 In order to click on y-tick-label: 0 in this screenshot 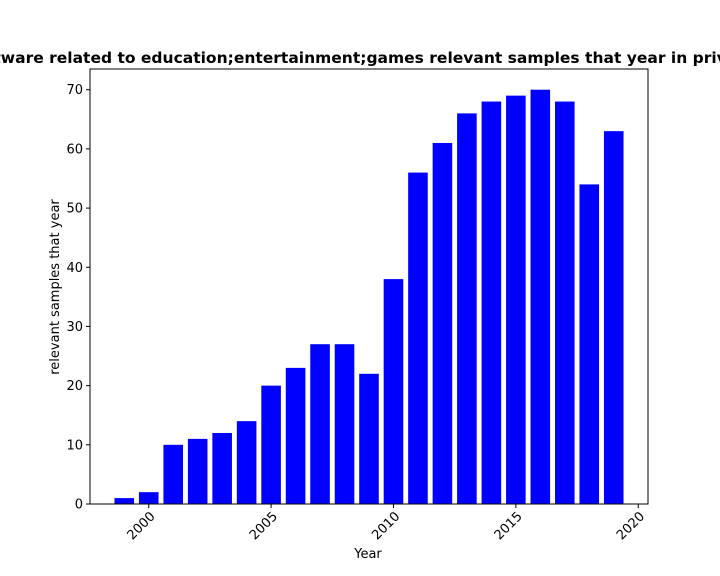, I will do `click(79, 505)`.